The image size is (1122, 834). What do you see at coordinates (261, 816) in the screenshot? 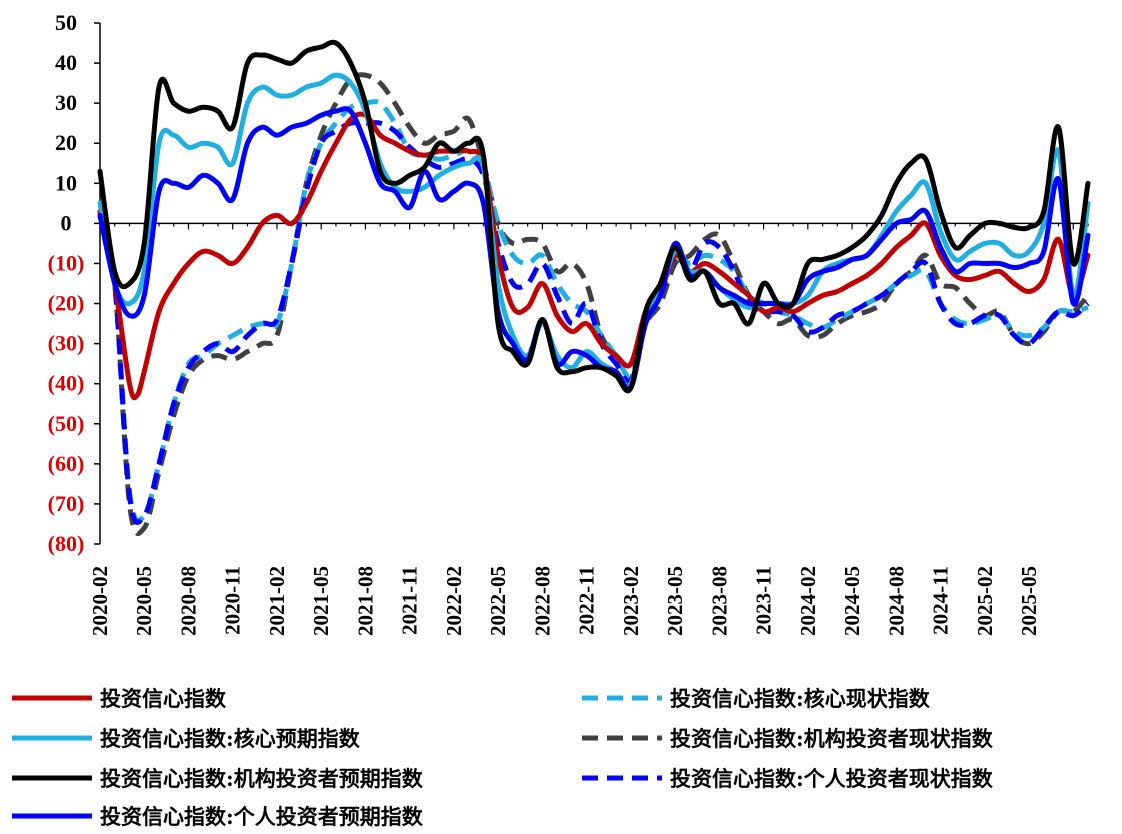
I see `legend-label: 投资信心指数:个人投资者预期指数` at bounding box center [261, 816].